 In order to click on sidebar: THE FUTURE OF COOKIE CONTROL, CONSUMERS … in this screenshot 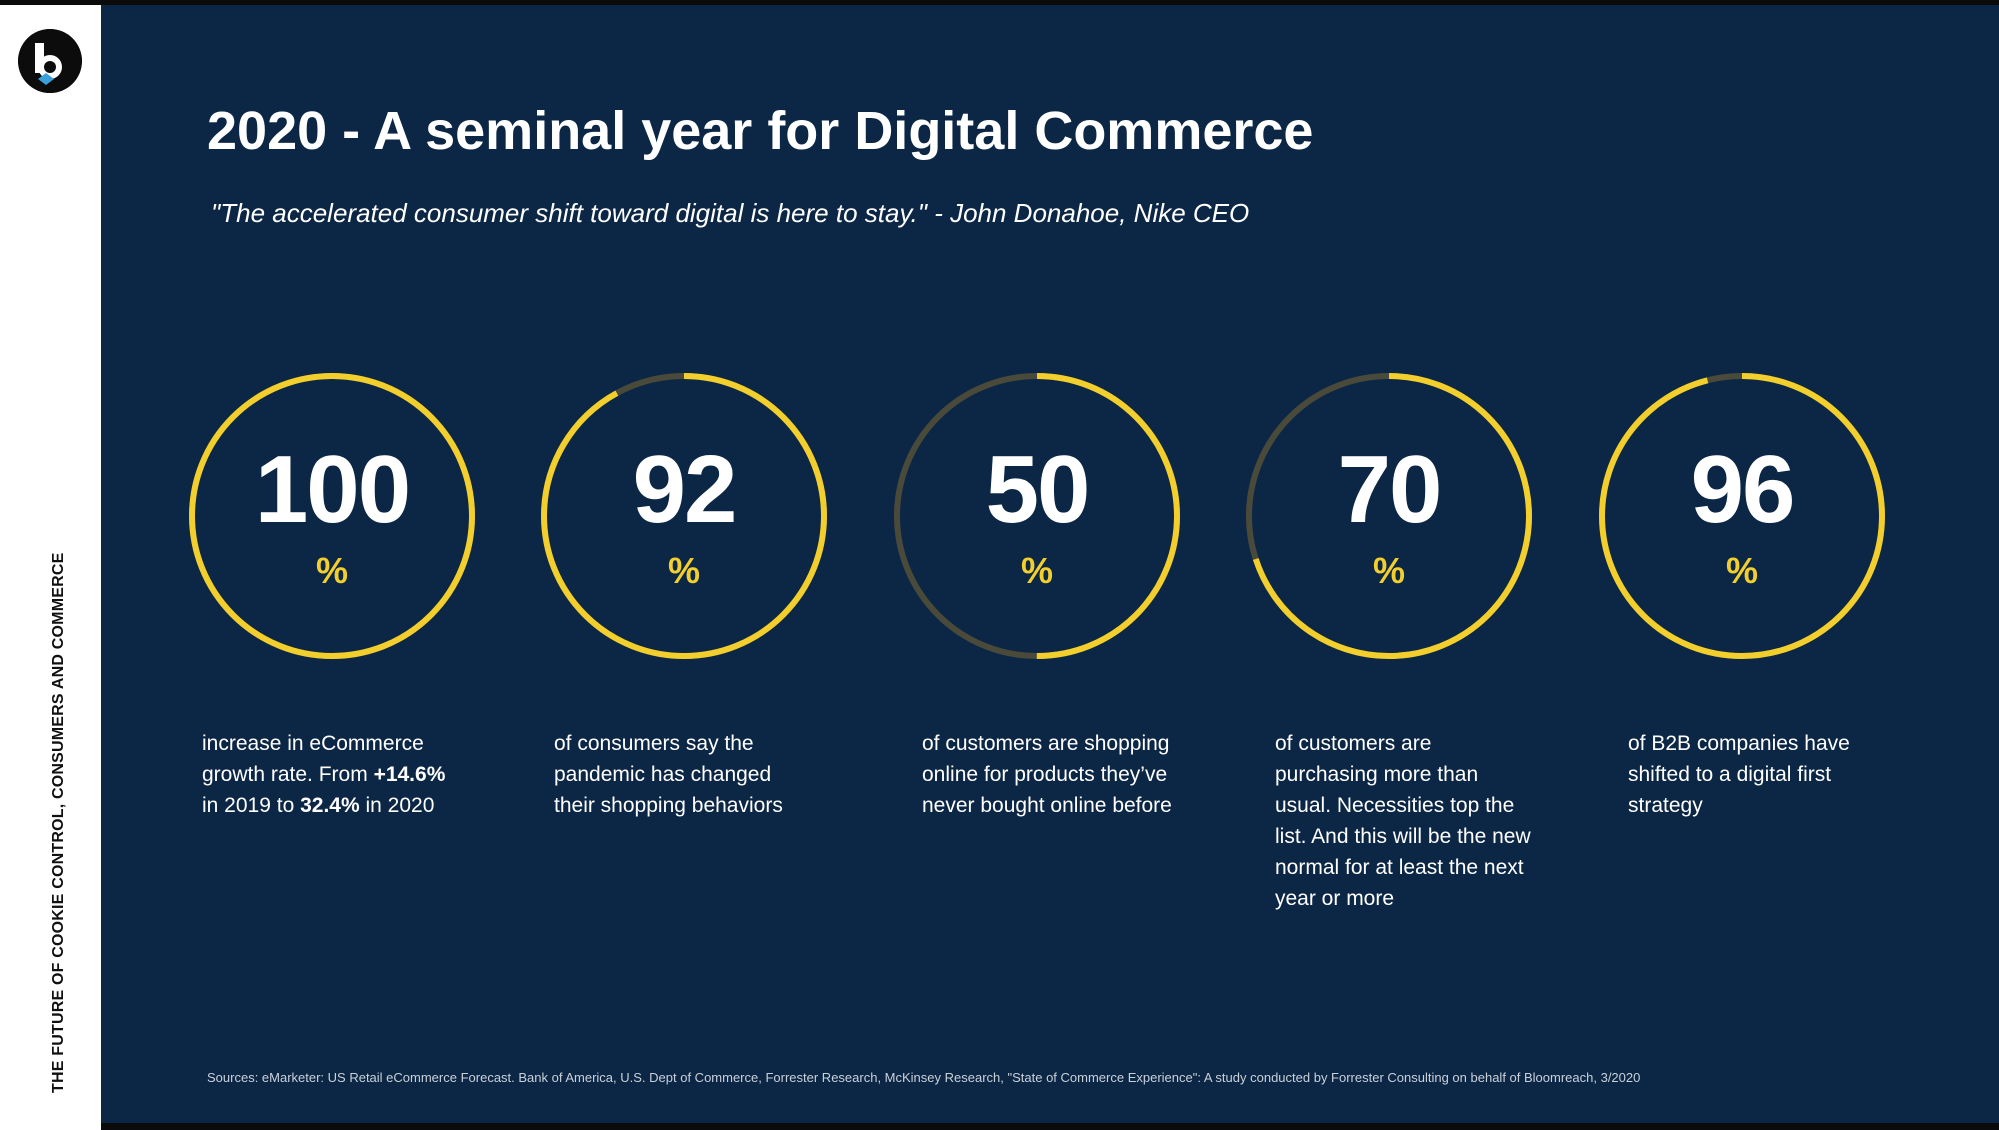, I will do `click(50, 567)`.